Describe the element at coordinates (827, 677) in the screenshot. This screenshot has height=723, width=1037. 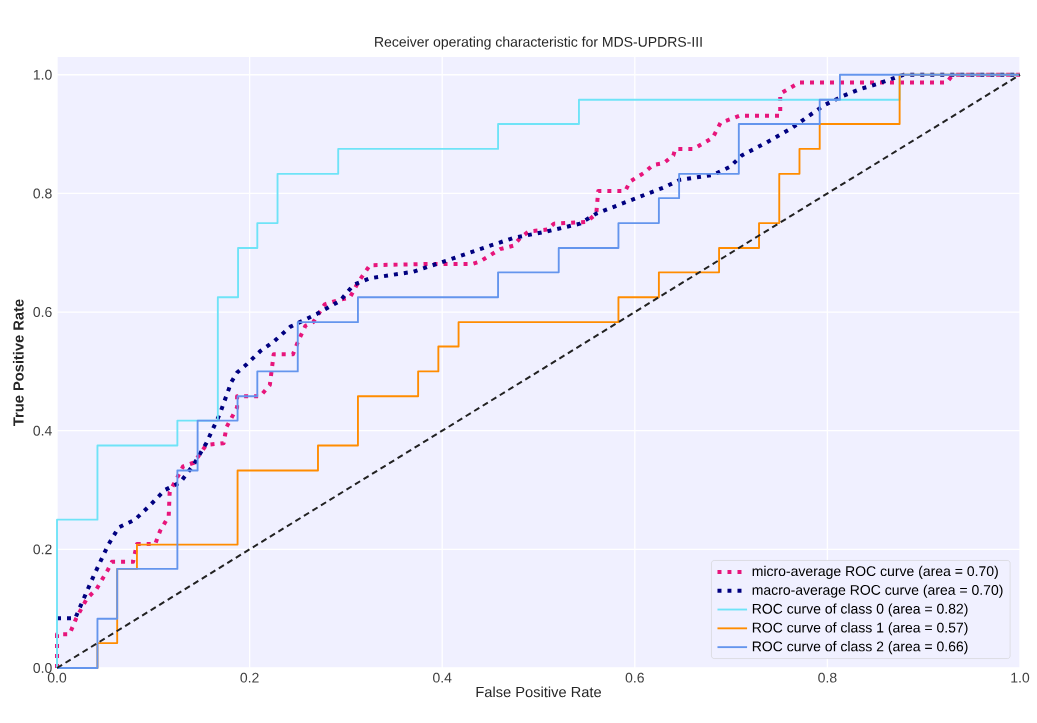
I see `x-tick-label: 0.8` at that location.